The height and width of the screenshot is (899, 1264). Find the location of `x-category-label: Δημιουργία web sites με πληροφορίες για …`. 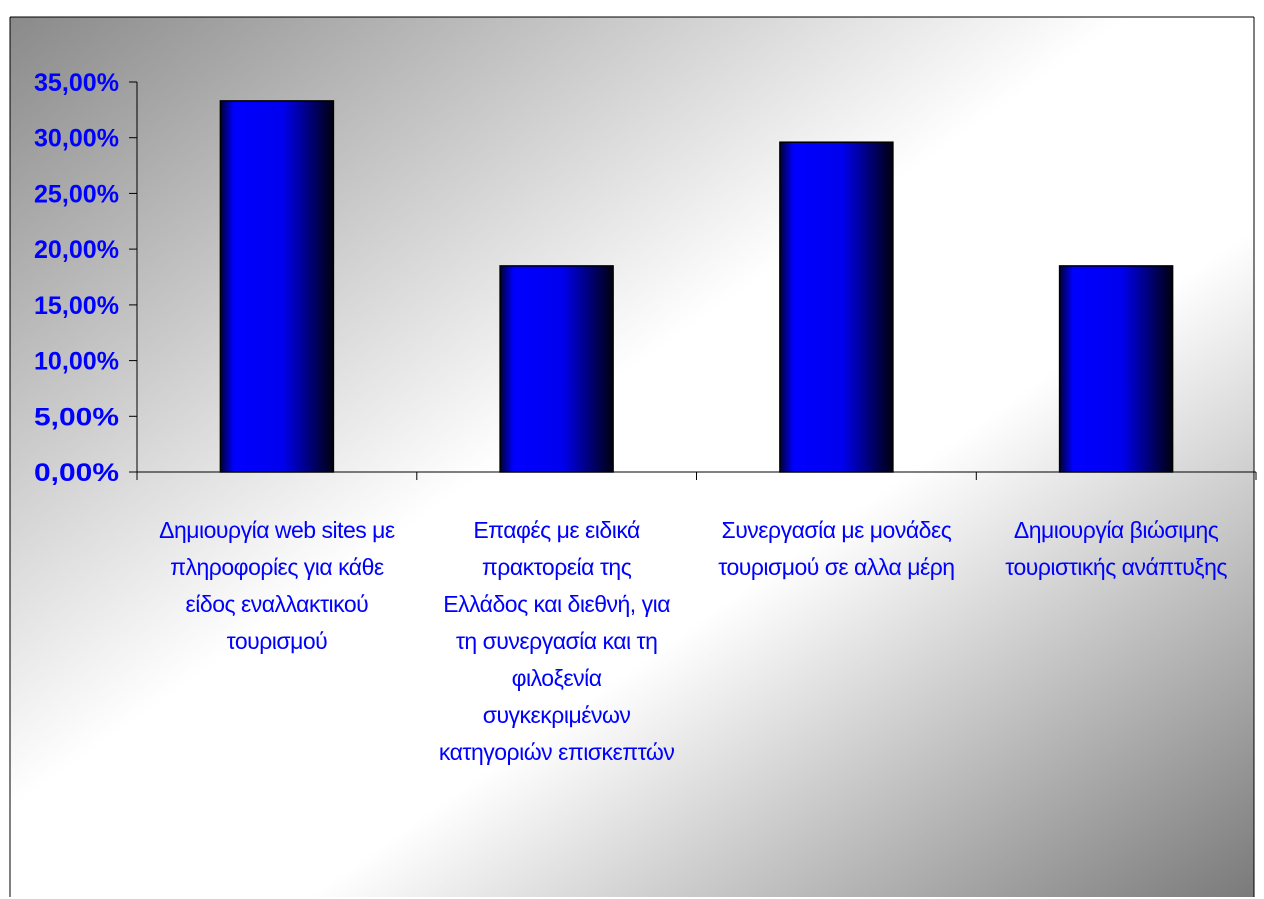

x-category-label: Δημιουργία web sites με πληροφορίες για … is located at coordinates (277, 585).